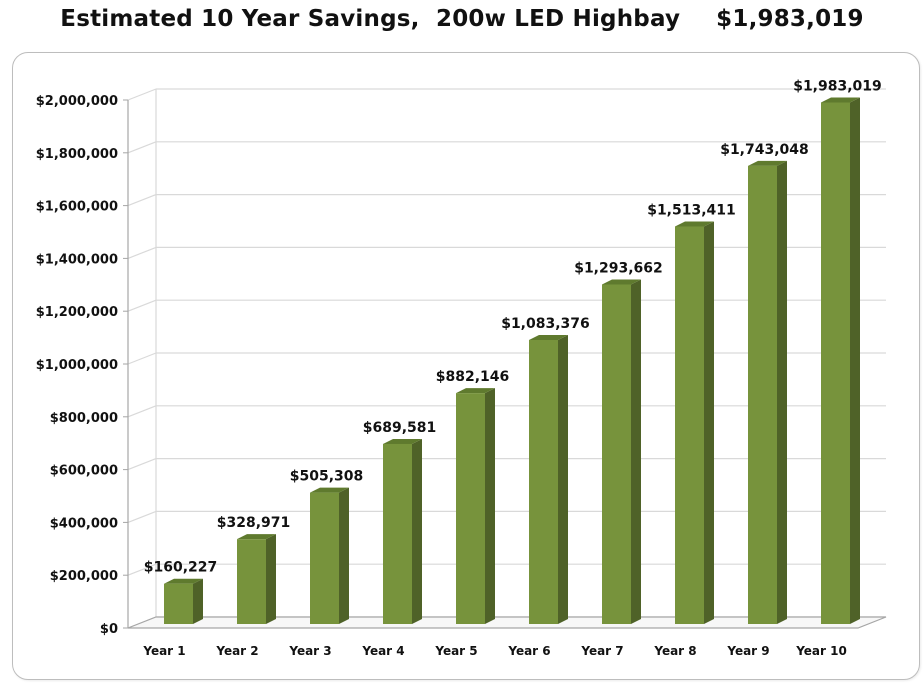 Image resolution: width=924 pixels, height=683 pixels. Describe the element at coordinates (545, 324) in the screenshot. I see `data-label: $1,083,376` at that location.